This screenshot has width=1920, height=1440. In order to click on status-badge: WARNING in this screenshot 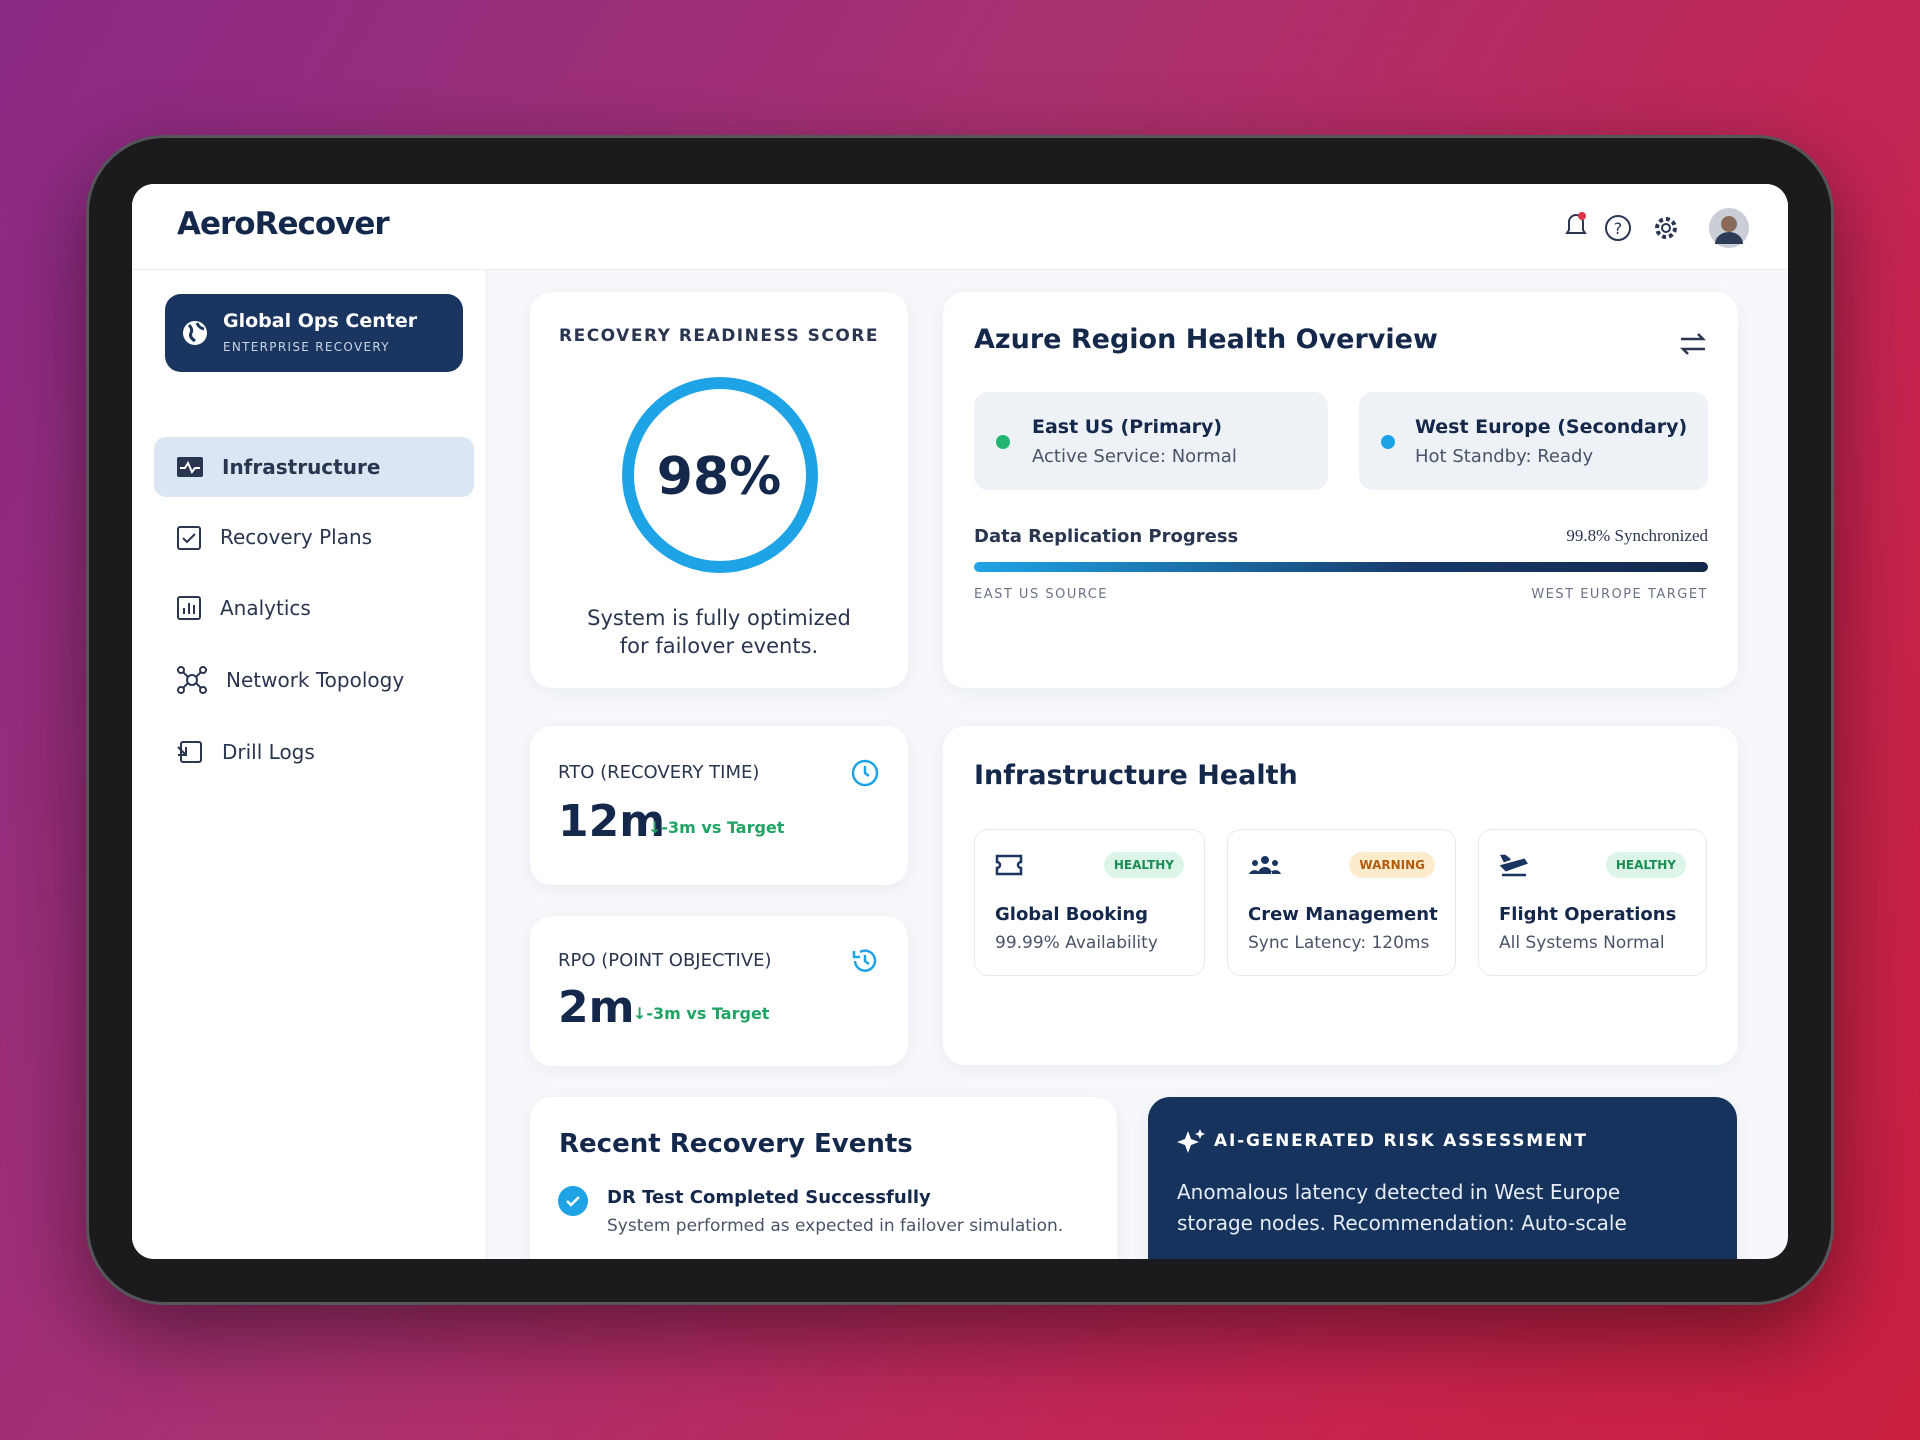, I will do `click(1392, 865)`.